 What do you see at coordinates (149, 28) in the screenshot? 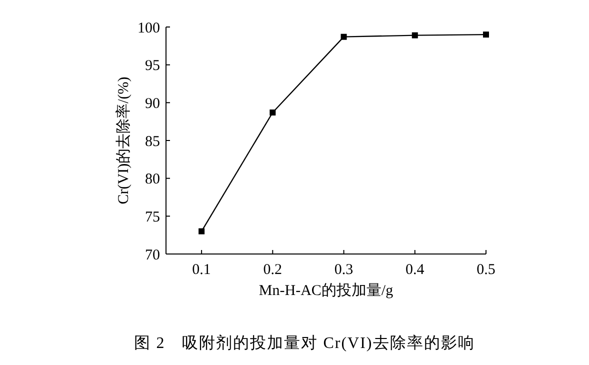
I see `y-tick-label: 100` at bounding box center [149, 28].